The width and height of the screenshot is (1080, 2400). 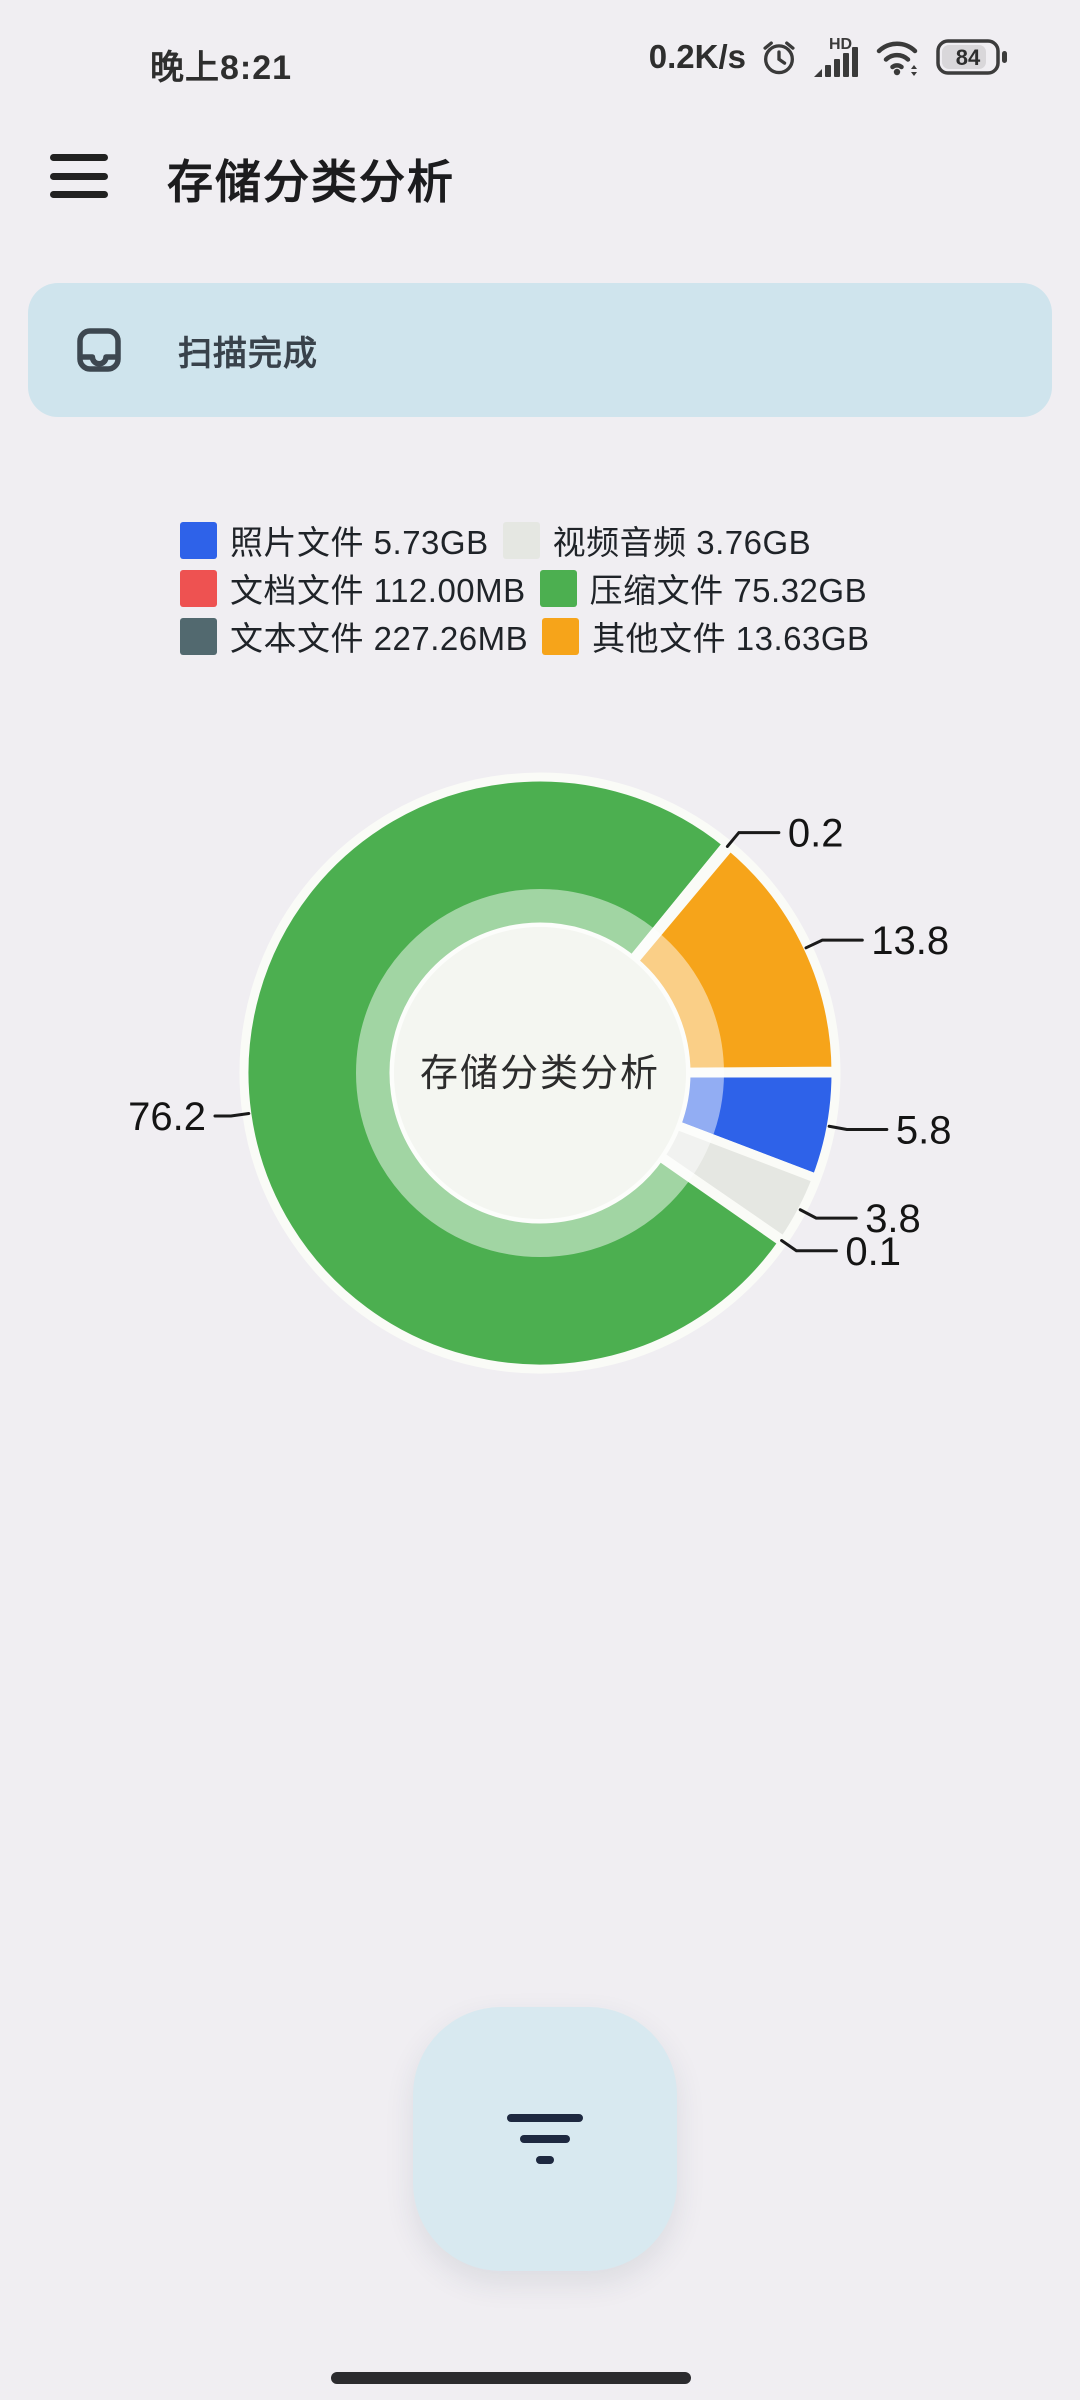 I want to click on home-gesture-bar, so click(x=511, y=2378).